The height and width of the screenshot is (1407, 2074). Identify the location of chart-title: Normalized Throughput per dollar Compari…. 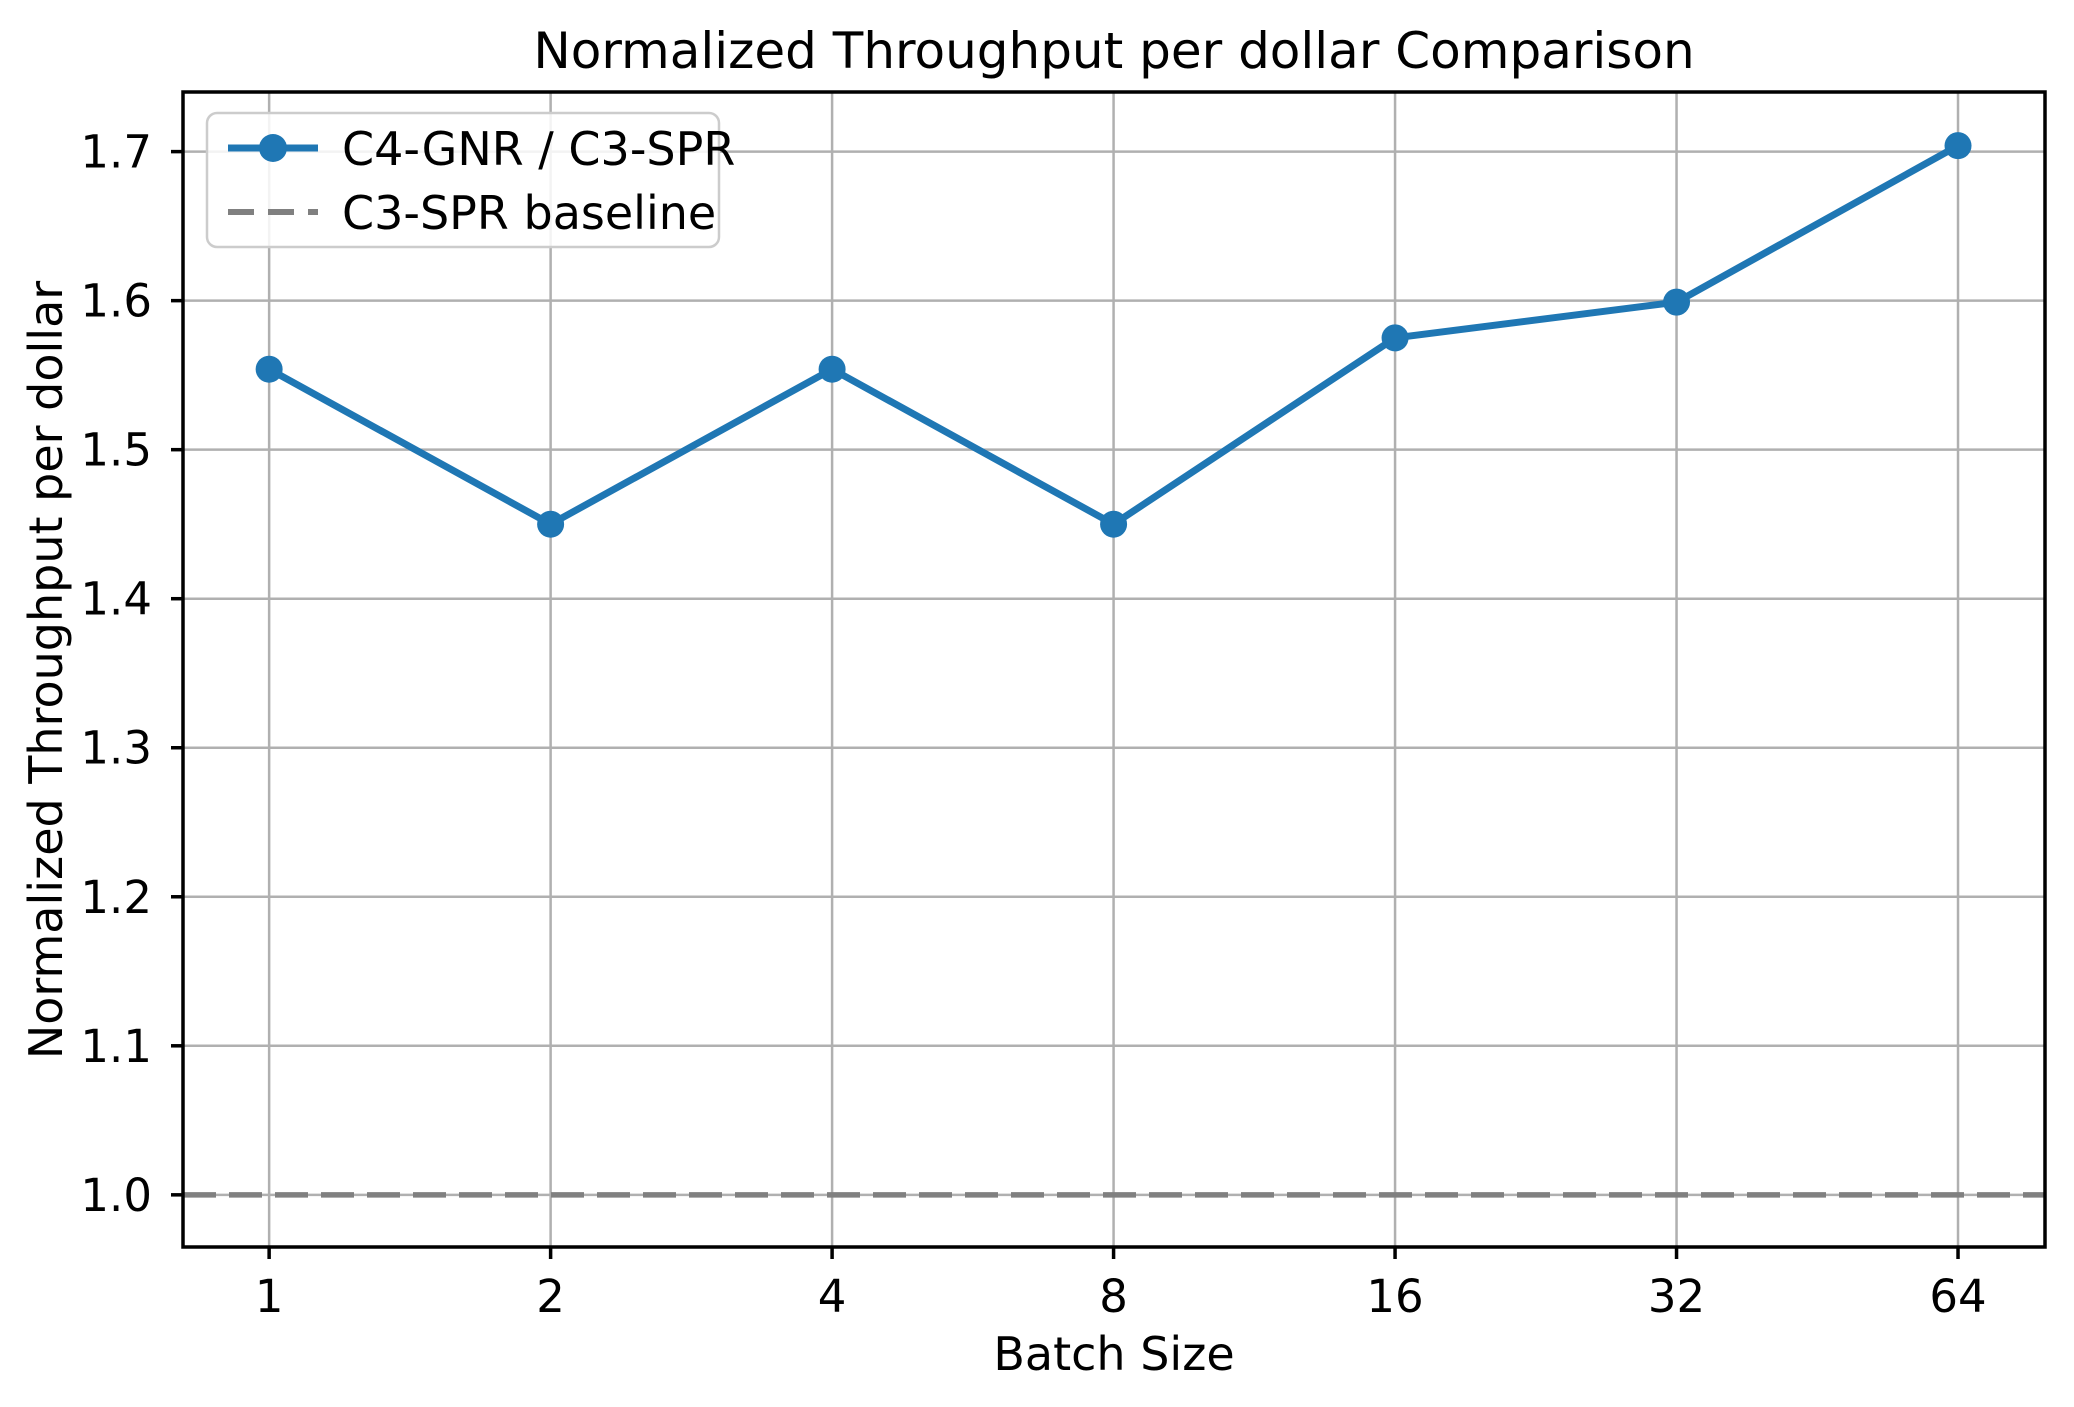
(1113, 51).